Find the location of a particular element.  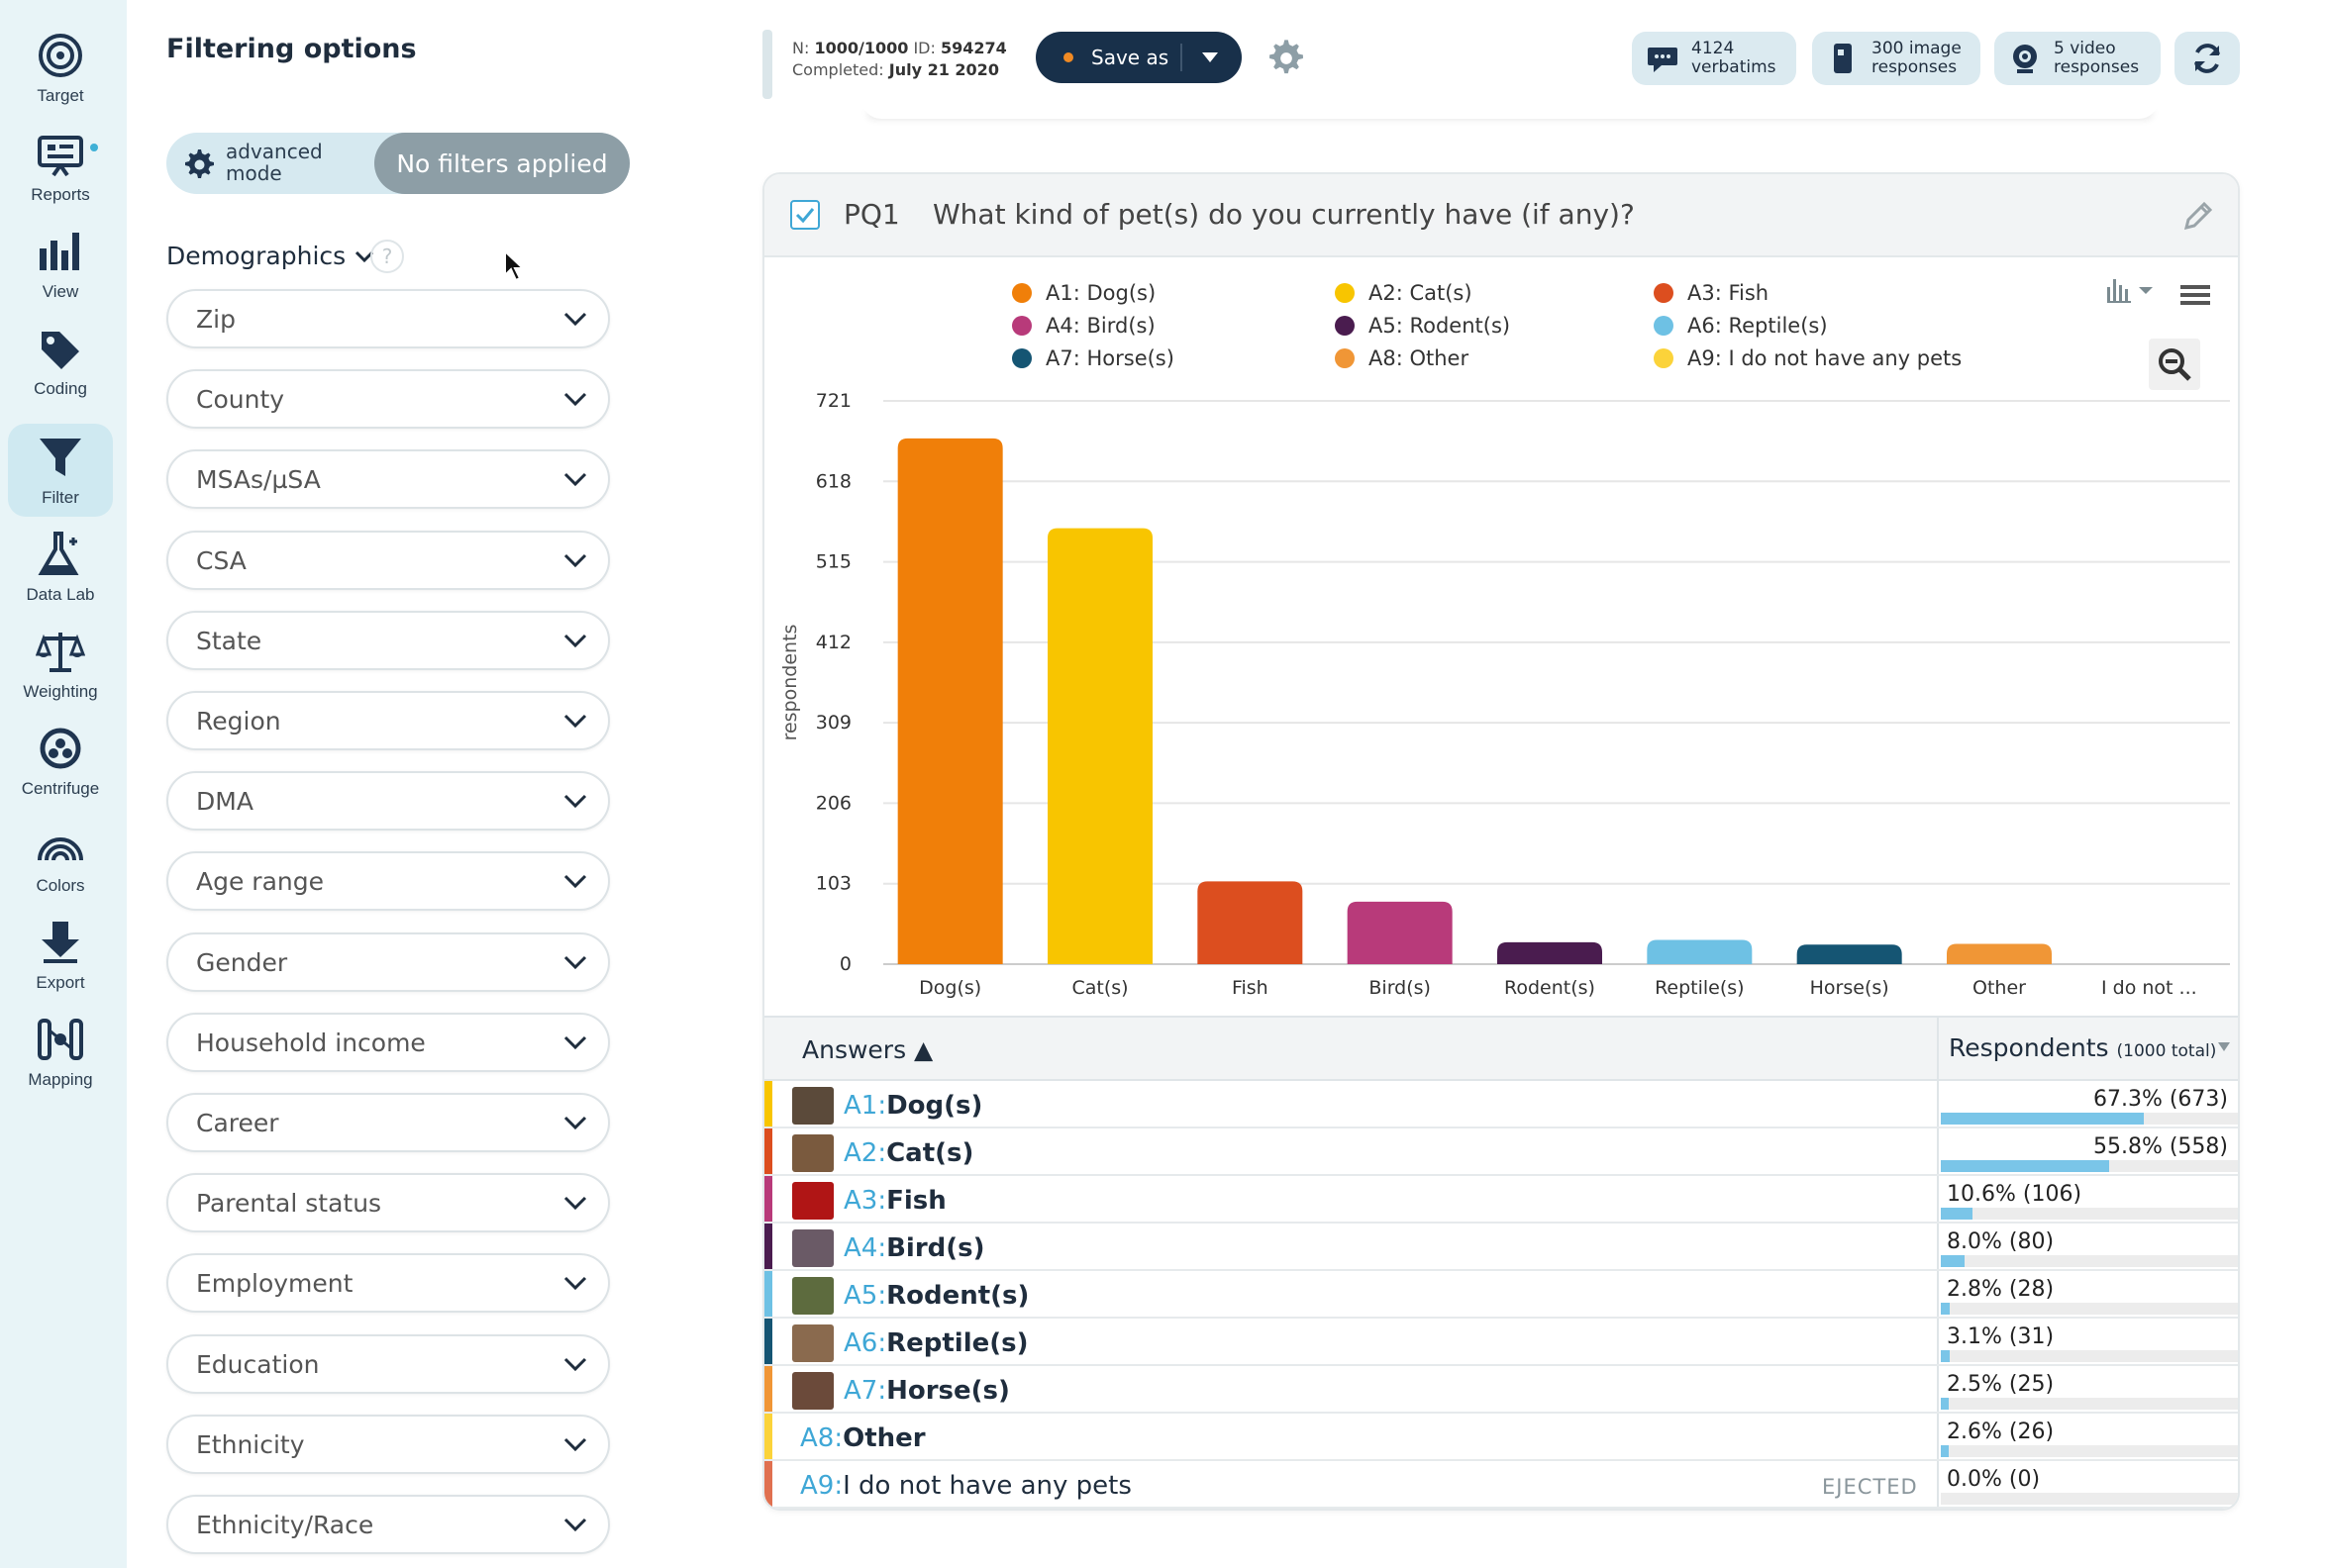

caret-down-icon is located at coordinates (1210, 57).